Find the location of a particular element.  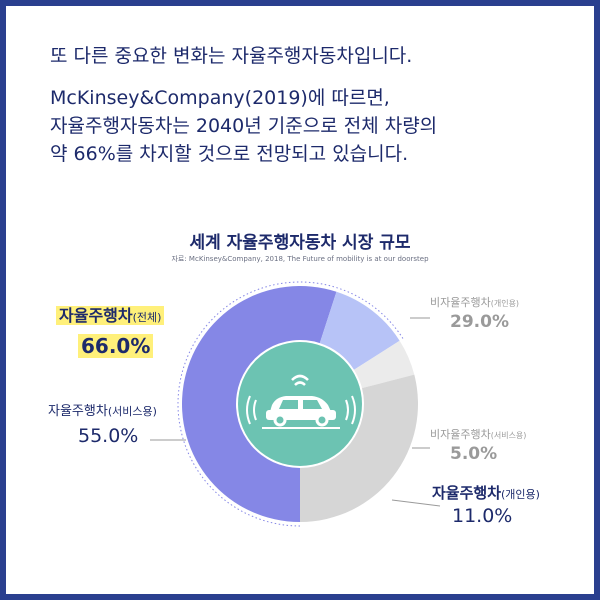

total-value: 66.0% is located at coordinates (116, 346).